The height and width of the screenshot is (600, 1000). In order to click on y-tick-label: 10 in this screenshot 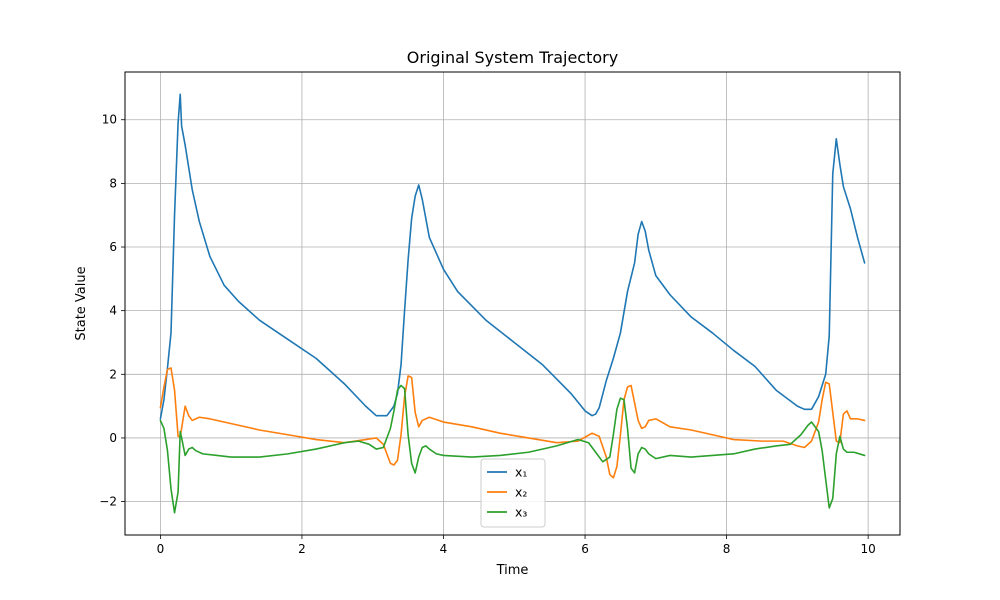, I will do `click(109, 120)`.